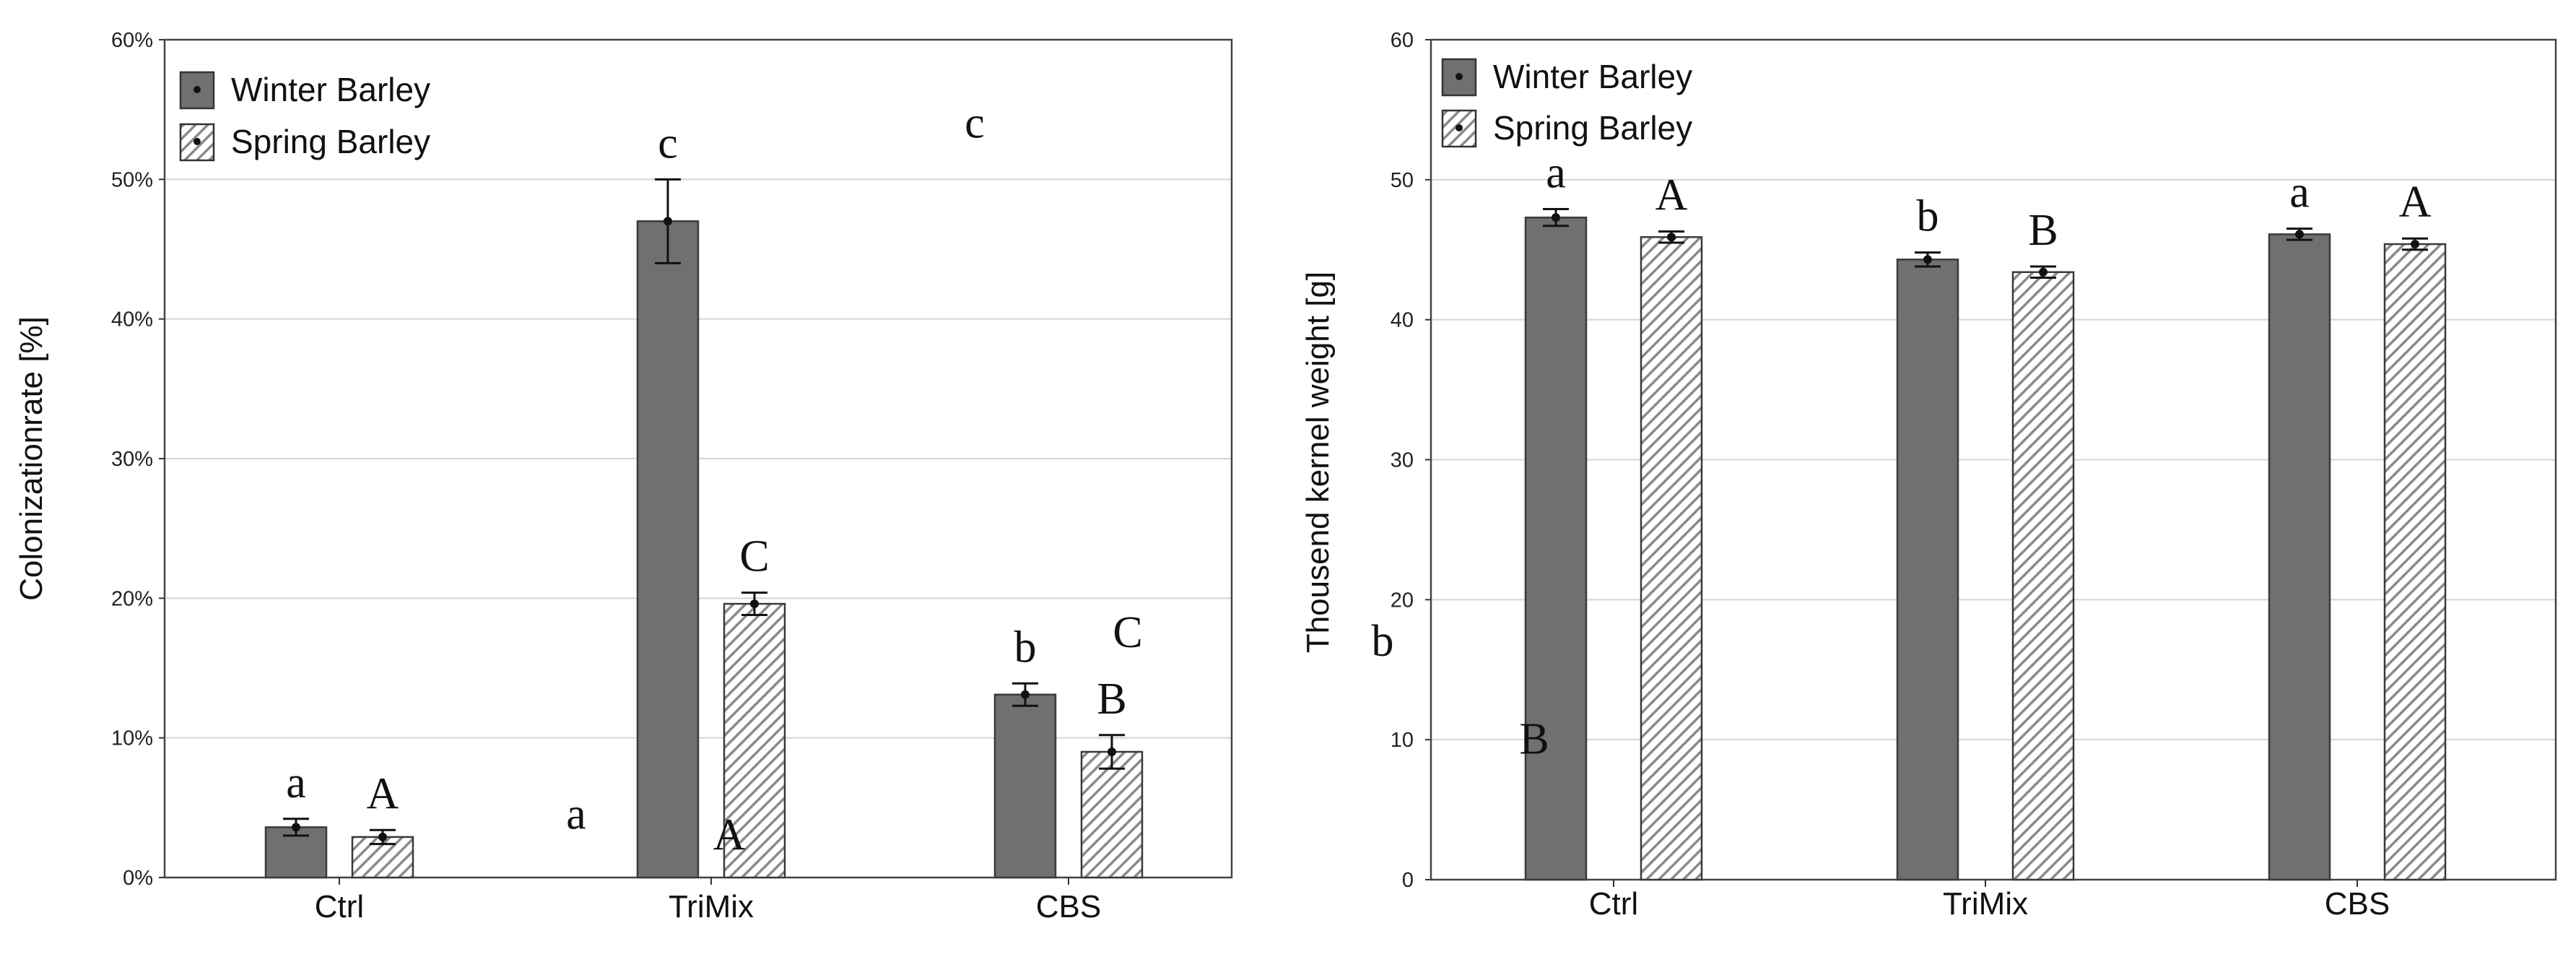 This screenshot has height=962, width=2576. I want to click on y-tick-label: 20, so click(1402, 600).